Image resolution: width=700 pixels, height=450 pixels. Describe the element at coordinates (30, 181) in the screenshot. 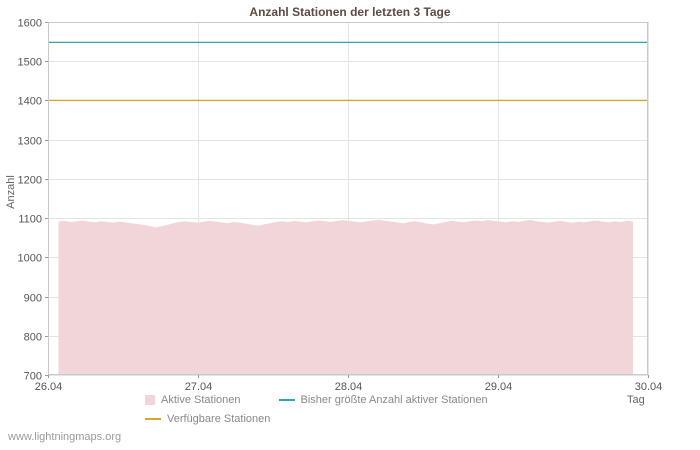

I see `svg-text: 1200` at that location.